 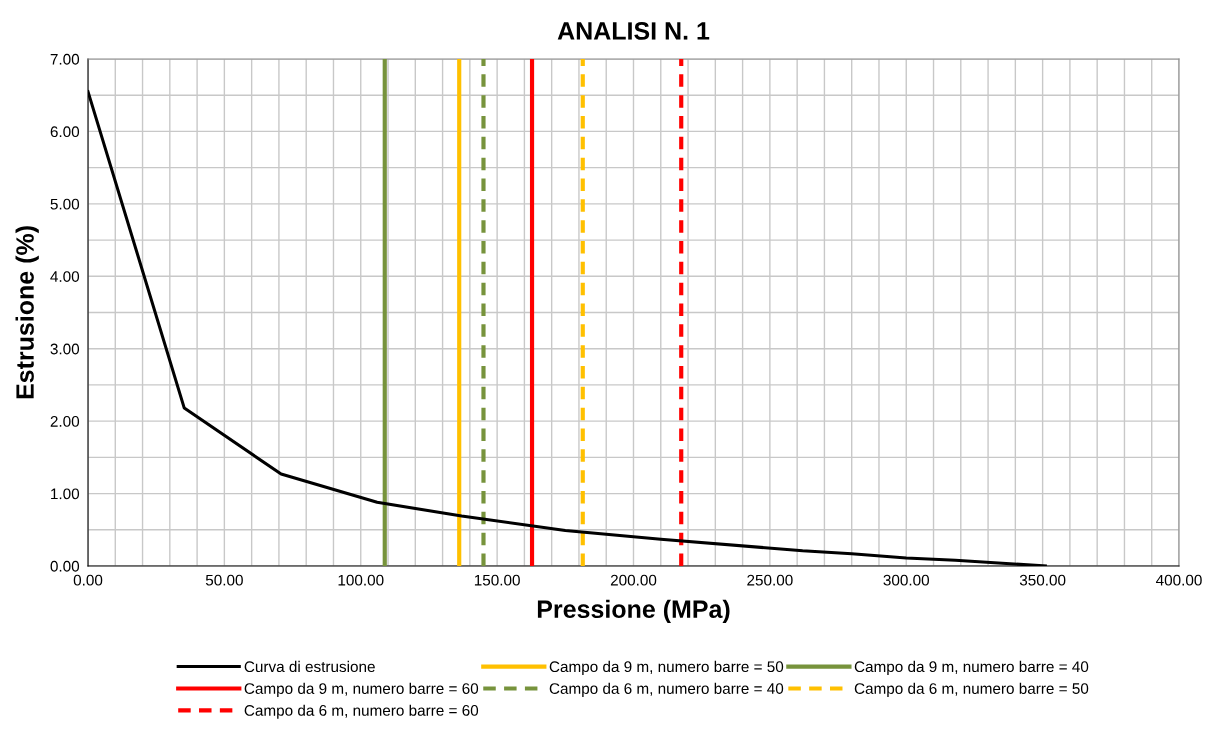 I want to click on y-tick-label: 3.00, so click(x=65, y=349).